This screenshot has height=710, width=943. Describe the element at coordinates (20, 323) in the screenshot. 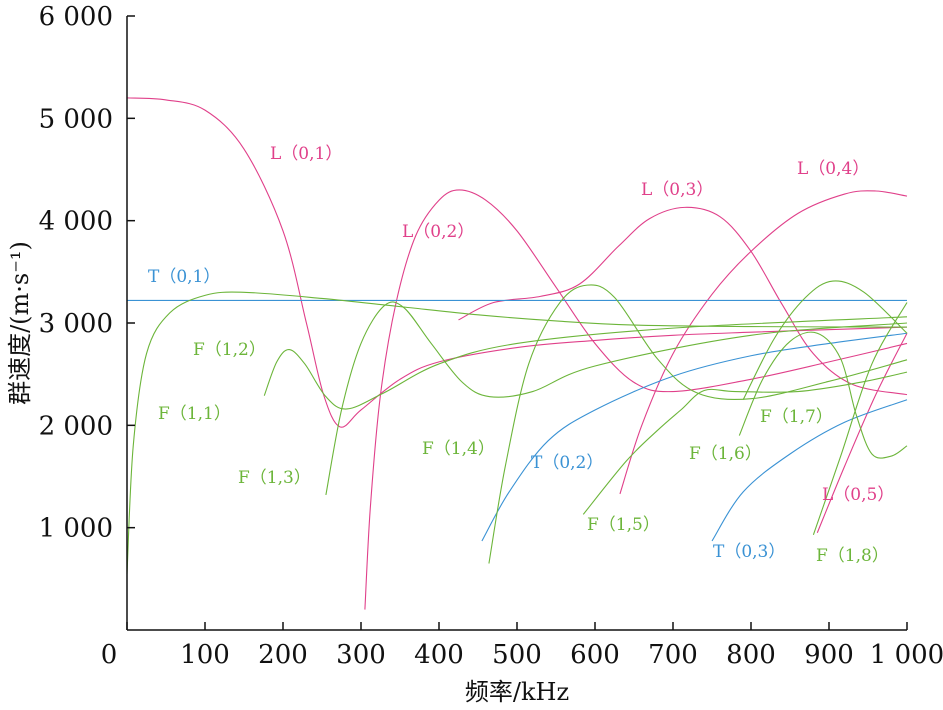

I see `y-axis-label: 群速度/(m·s⁻¹)` at that location.